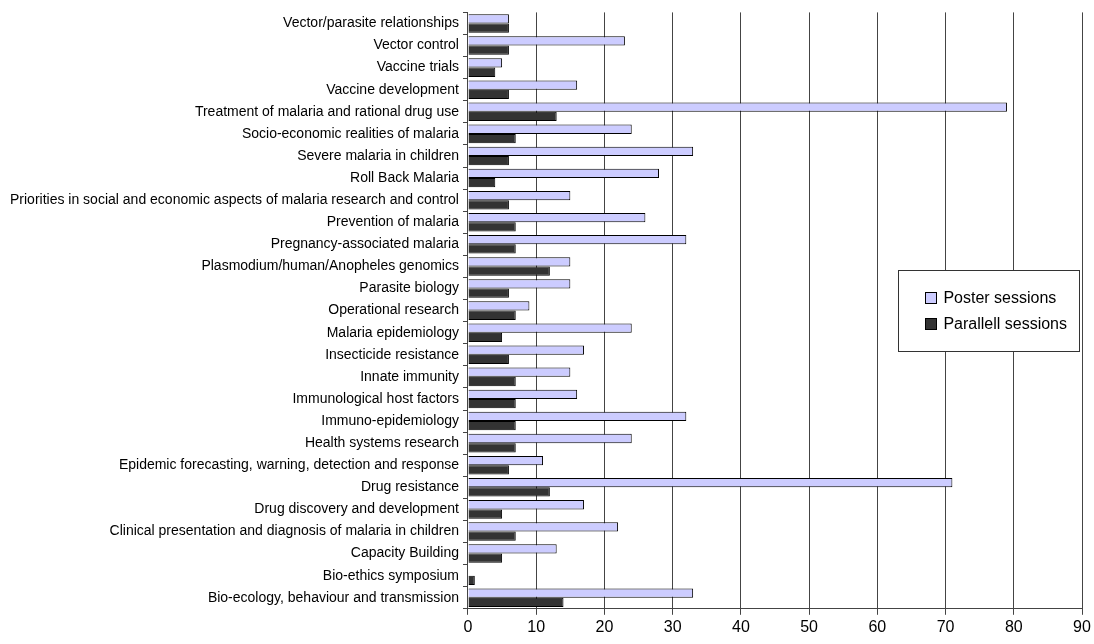 The image size is (1094, 644). Describe the element at coordinates (409, 287) in the screenshot. I see `y-tick-label: Parasite biology` at that location.